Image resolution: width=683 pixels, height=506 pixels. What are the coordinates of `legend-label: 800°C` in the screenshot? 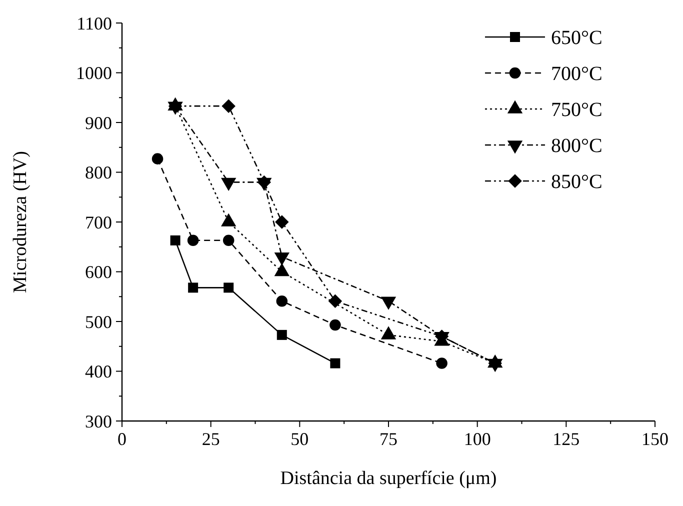 It's located at (576, 146).